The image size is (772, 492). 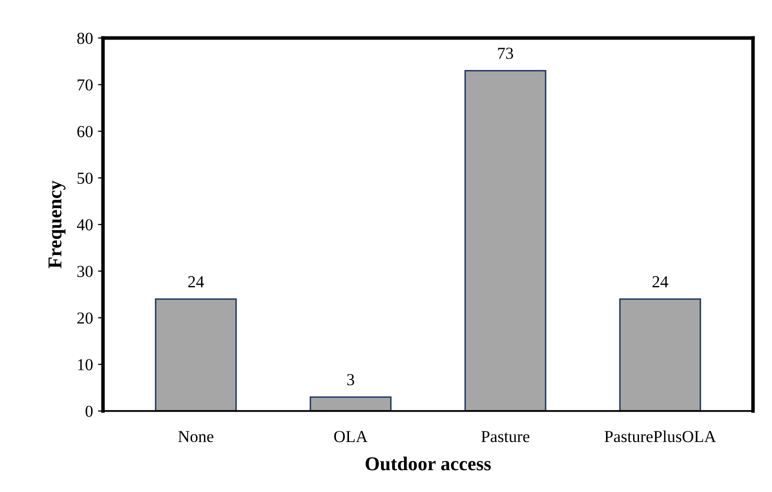 I want to click on y-tick-label: 80, so click(x=85, y=38).